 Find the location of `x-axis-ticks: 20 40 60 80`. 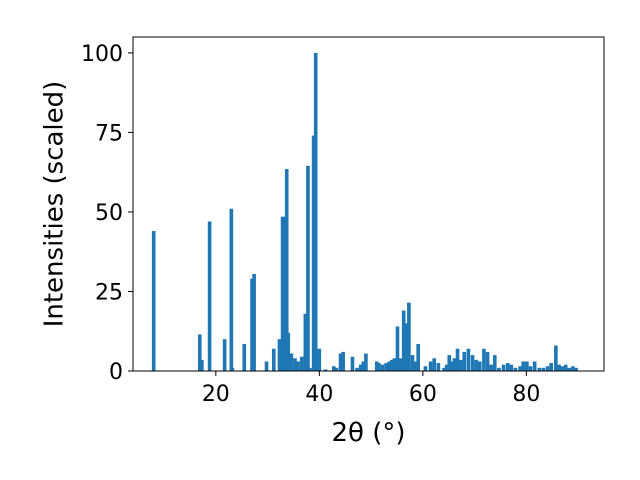

x-axis-ticks: 20 40 60 80 is located at coordinates (371, 389).